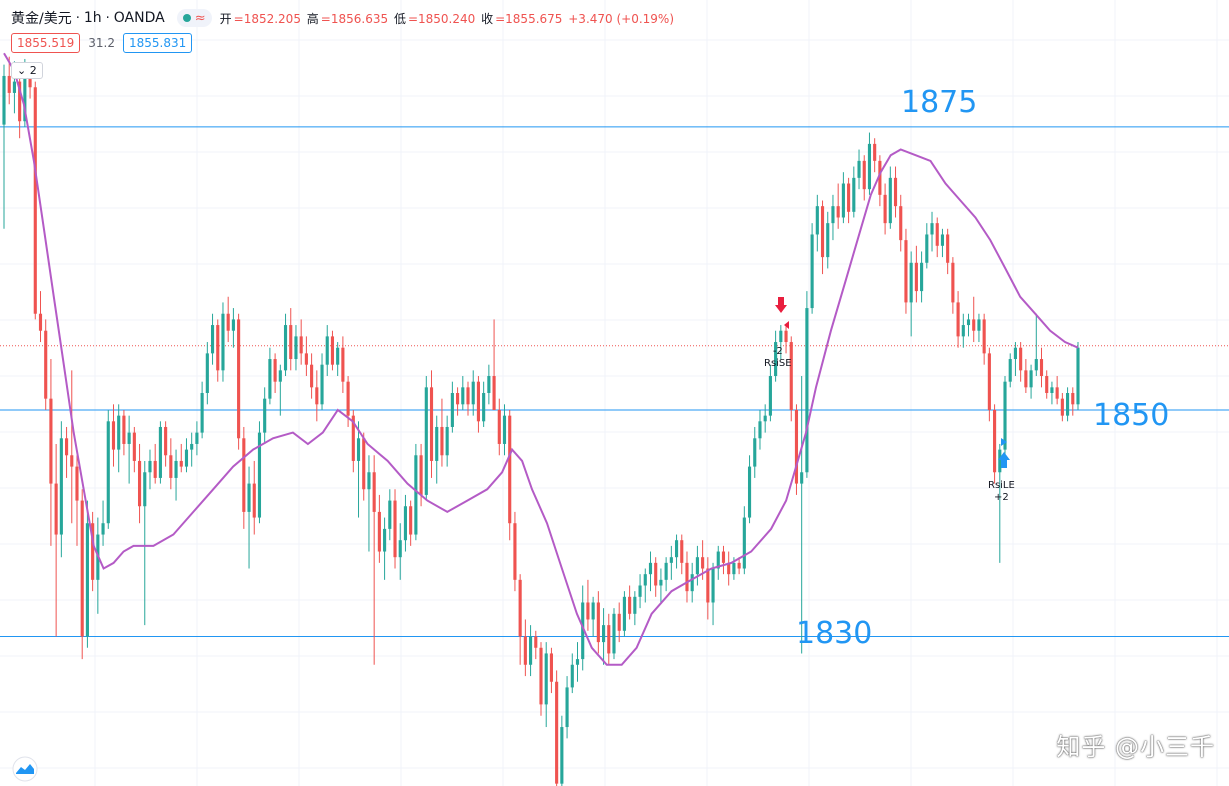  What do you see at coordinates (1001, 497) in the screenshot?
I see `long-signal-count: +2` at bounding box center [1001, 497].